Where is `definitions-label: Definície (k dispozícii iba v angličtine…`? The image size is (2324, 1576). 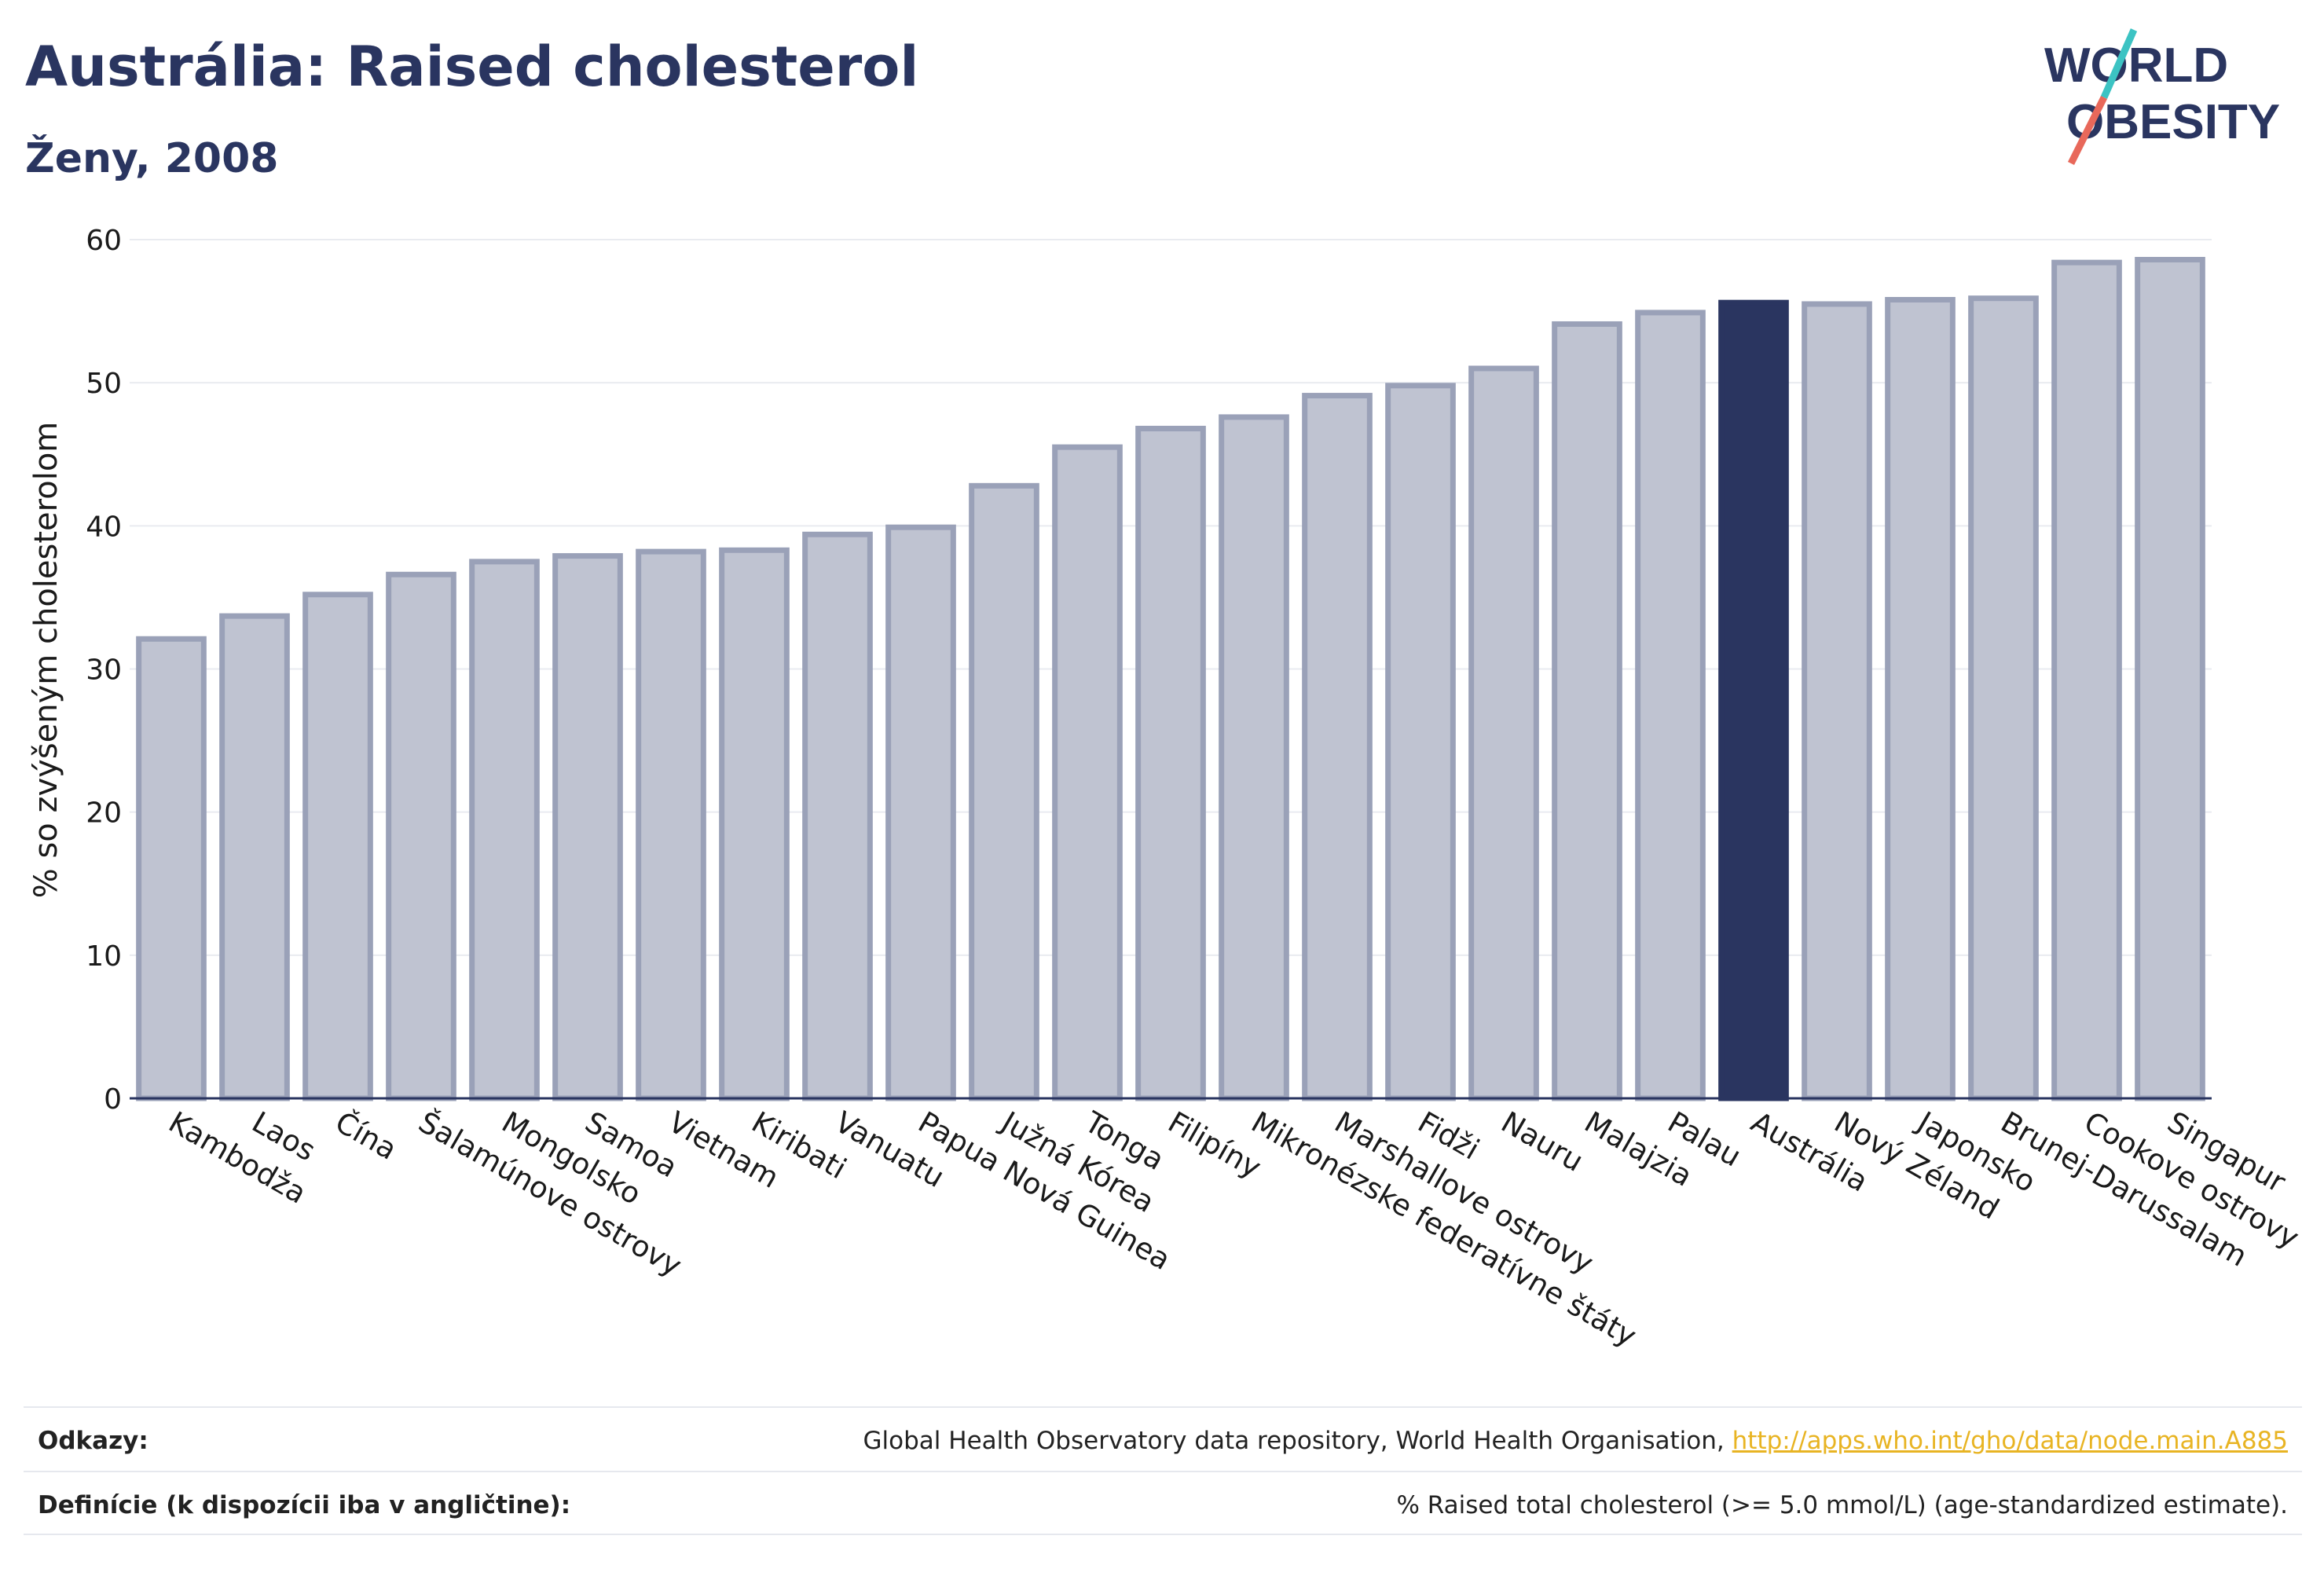 definitions-label: Definície (k dispozícii iba v angličtine… is located at coordinates (304, 1505).